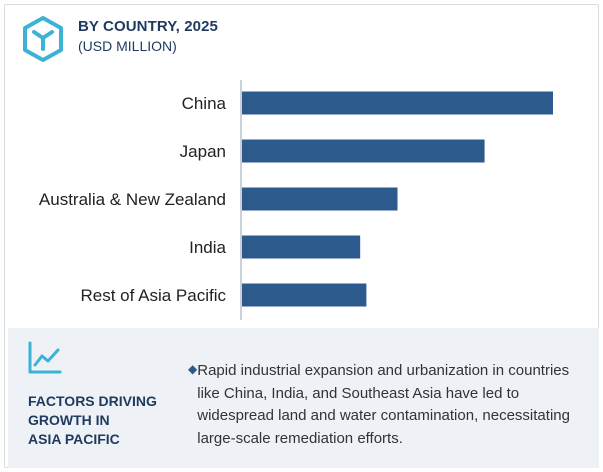  Describe the element at coordinates (132, 199) in the screenshot. I see `category-label: Australia & New Zealand` at that location.